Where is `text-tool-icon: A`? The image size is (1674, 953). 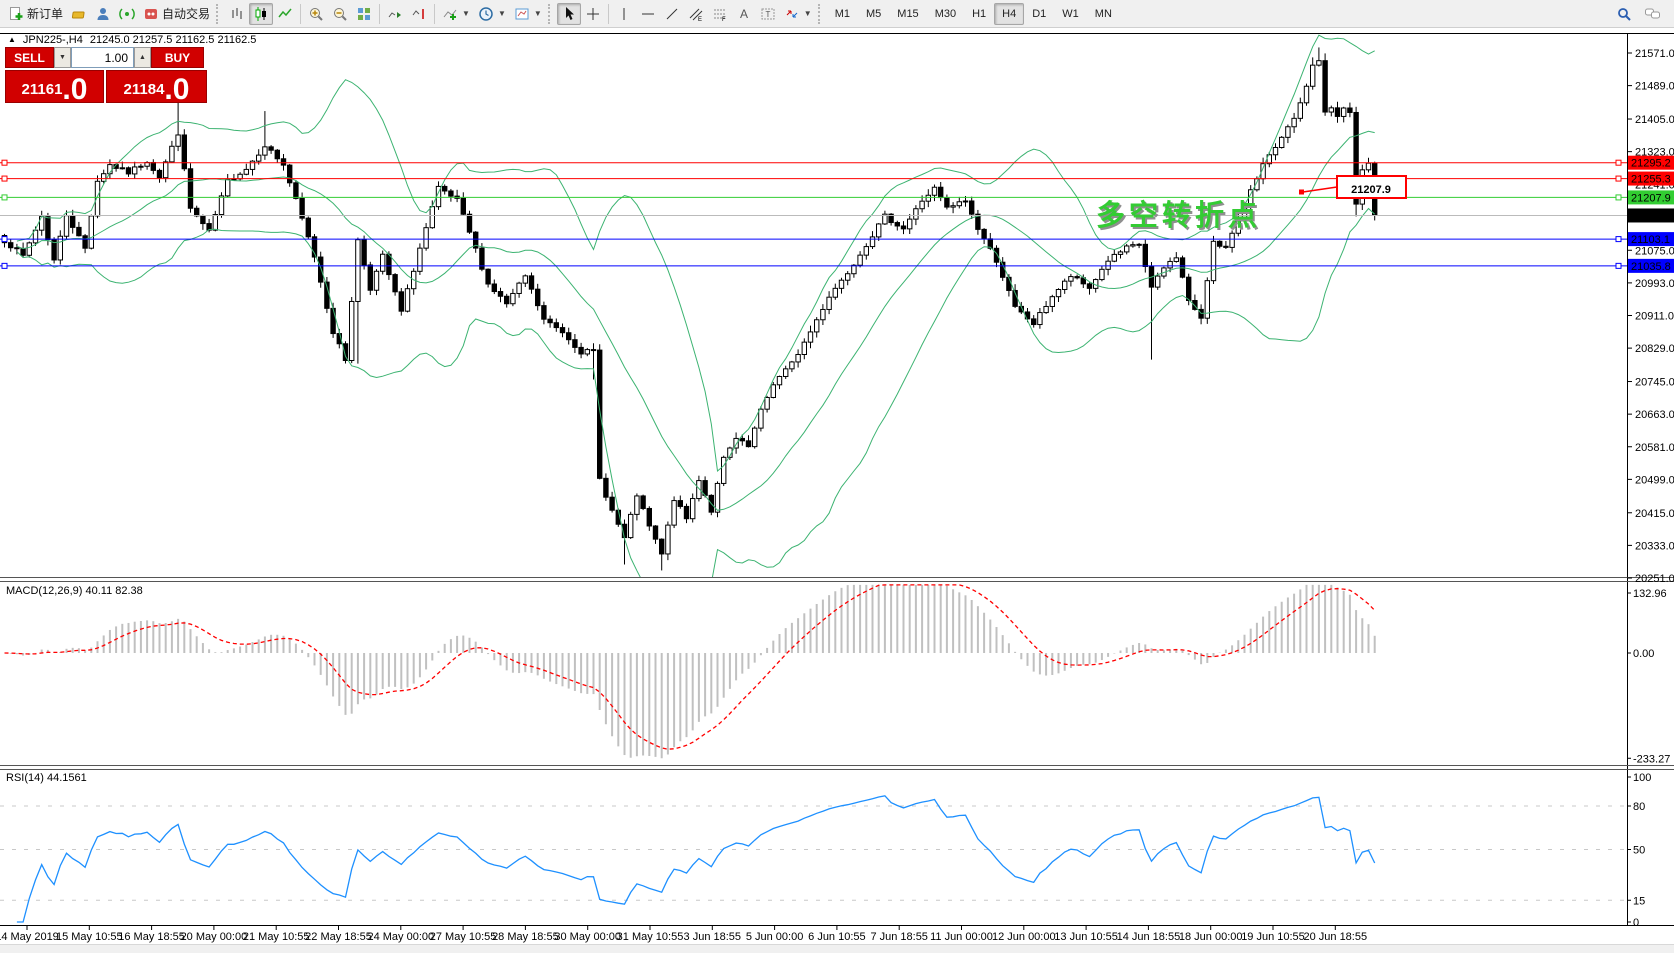 text-tool-icon: A is located at coordinates (744, 14).